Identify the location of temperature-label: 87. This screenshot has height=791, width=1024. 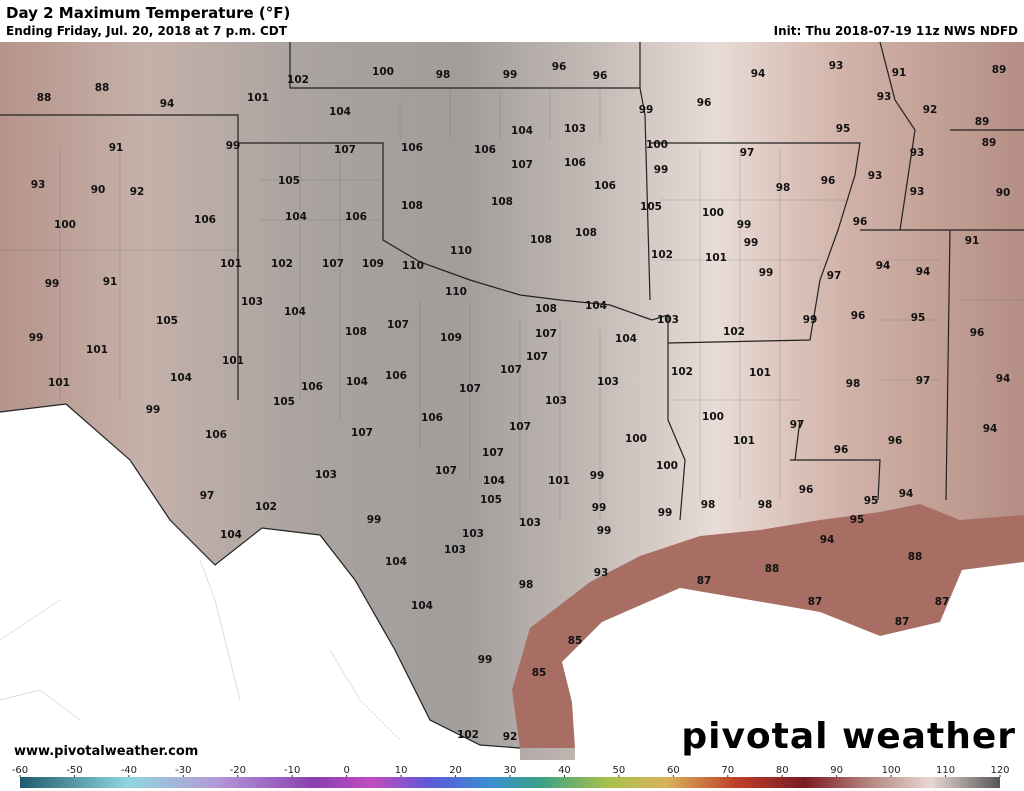
(902, 622).